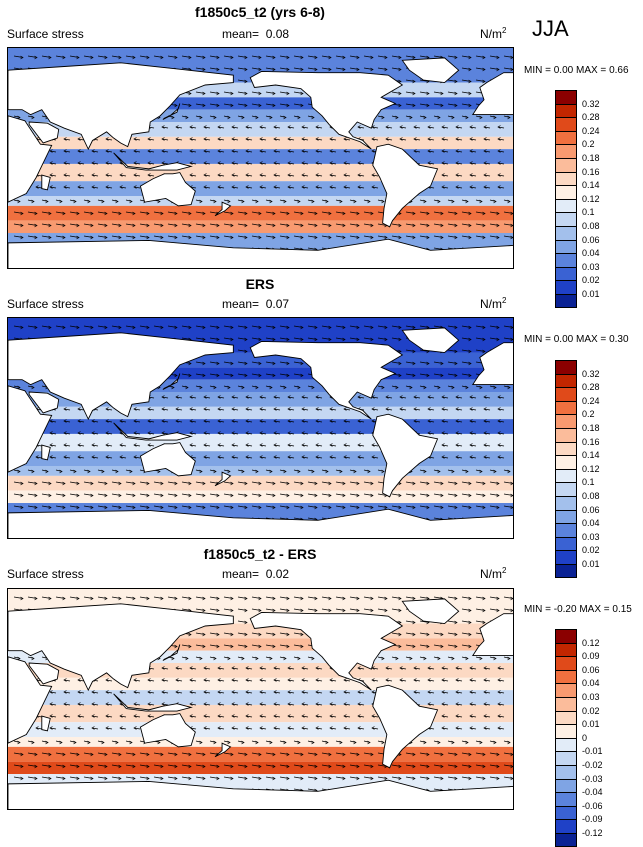 This screenshot has height=847, width=643. Describe the element at coordinates (566, 731) in the screenshot. I see `colorbar-swatch` at that location.